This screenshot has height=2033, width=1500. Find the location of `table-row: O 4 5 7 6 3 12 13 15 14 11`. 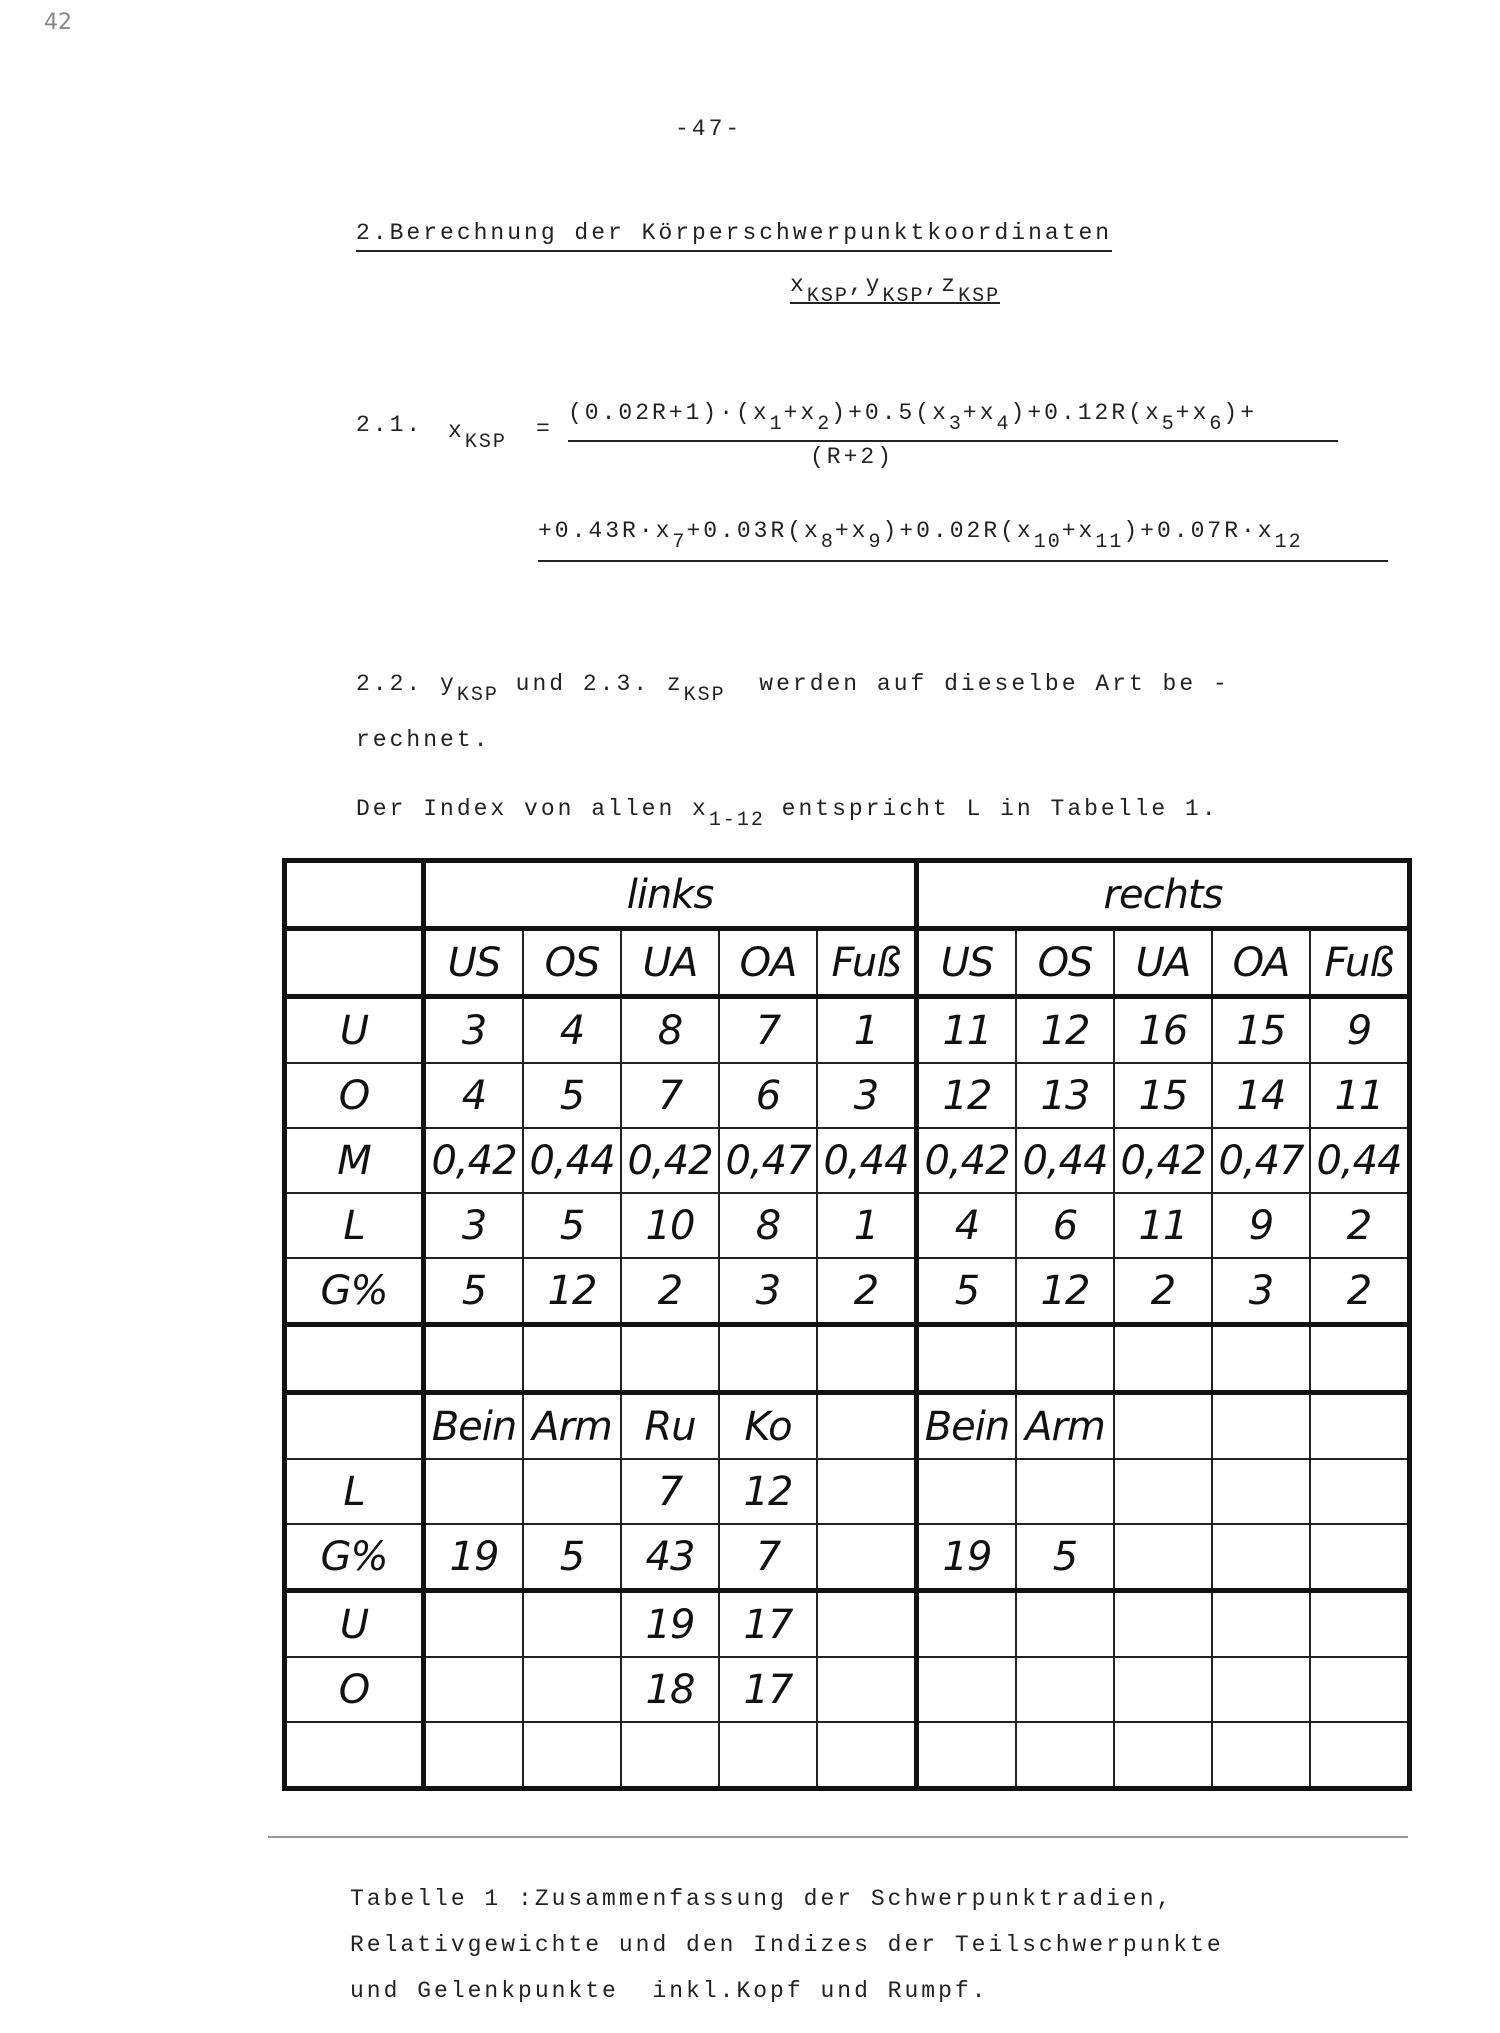

table-row: O 4 5 7 6 3 12 13 15 14 11 is located at coordinates (847, 1095).